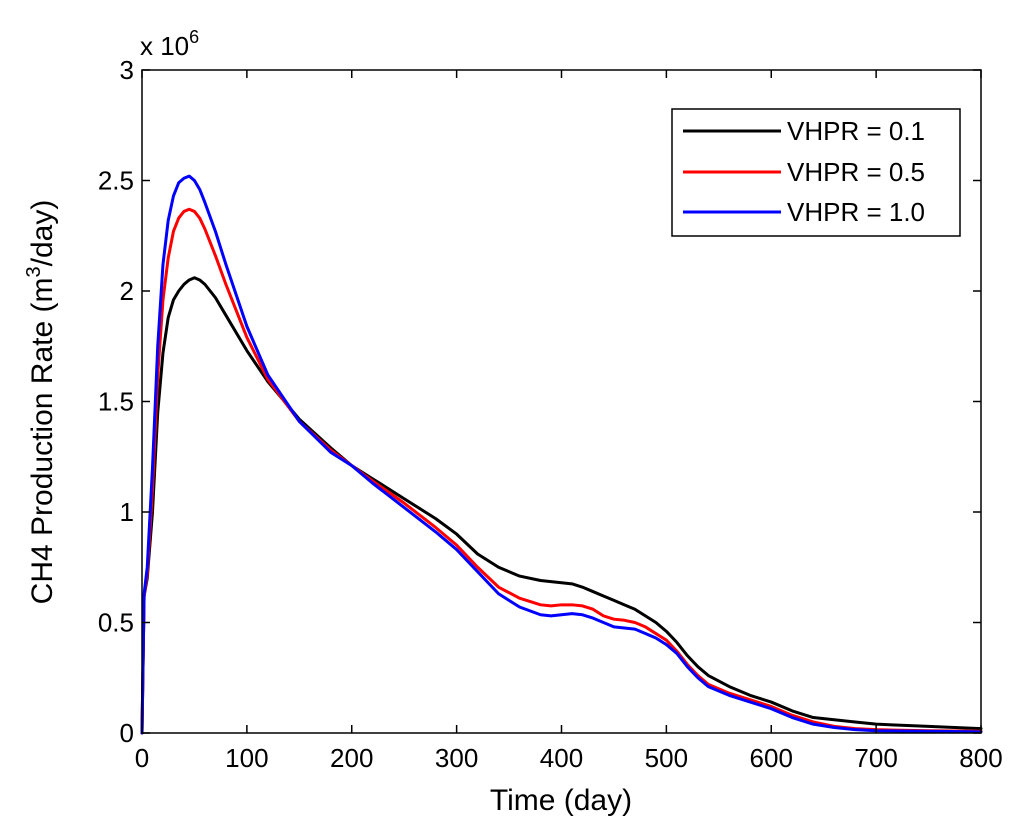 Image resolution: width=1024 pixels, height=831 pixels. What do you see at coordinates (142, 758) in the screenshot?
I see `x-tick-label: 0` at bounding box center [142, 758].